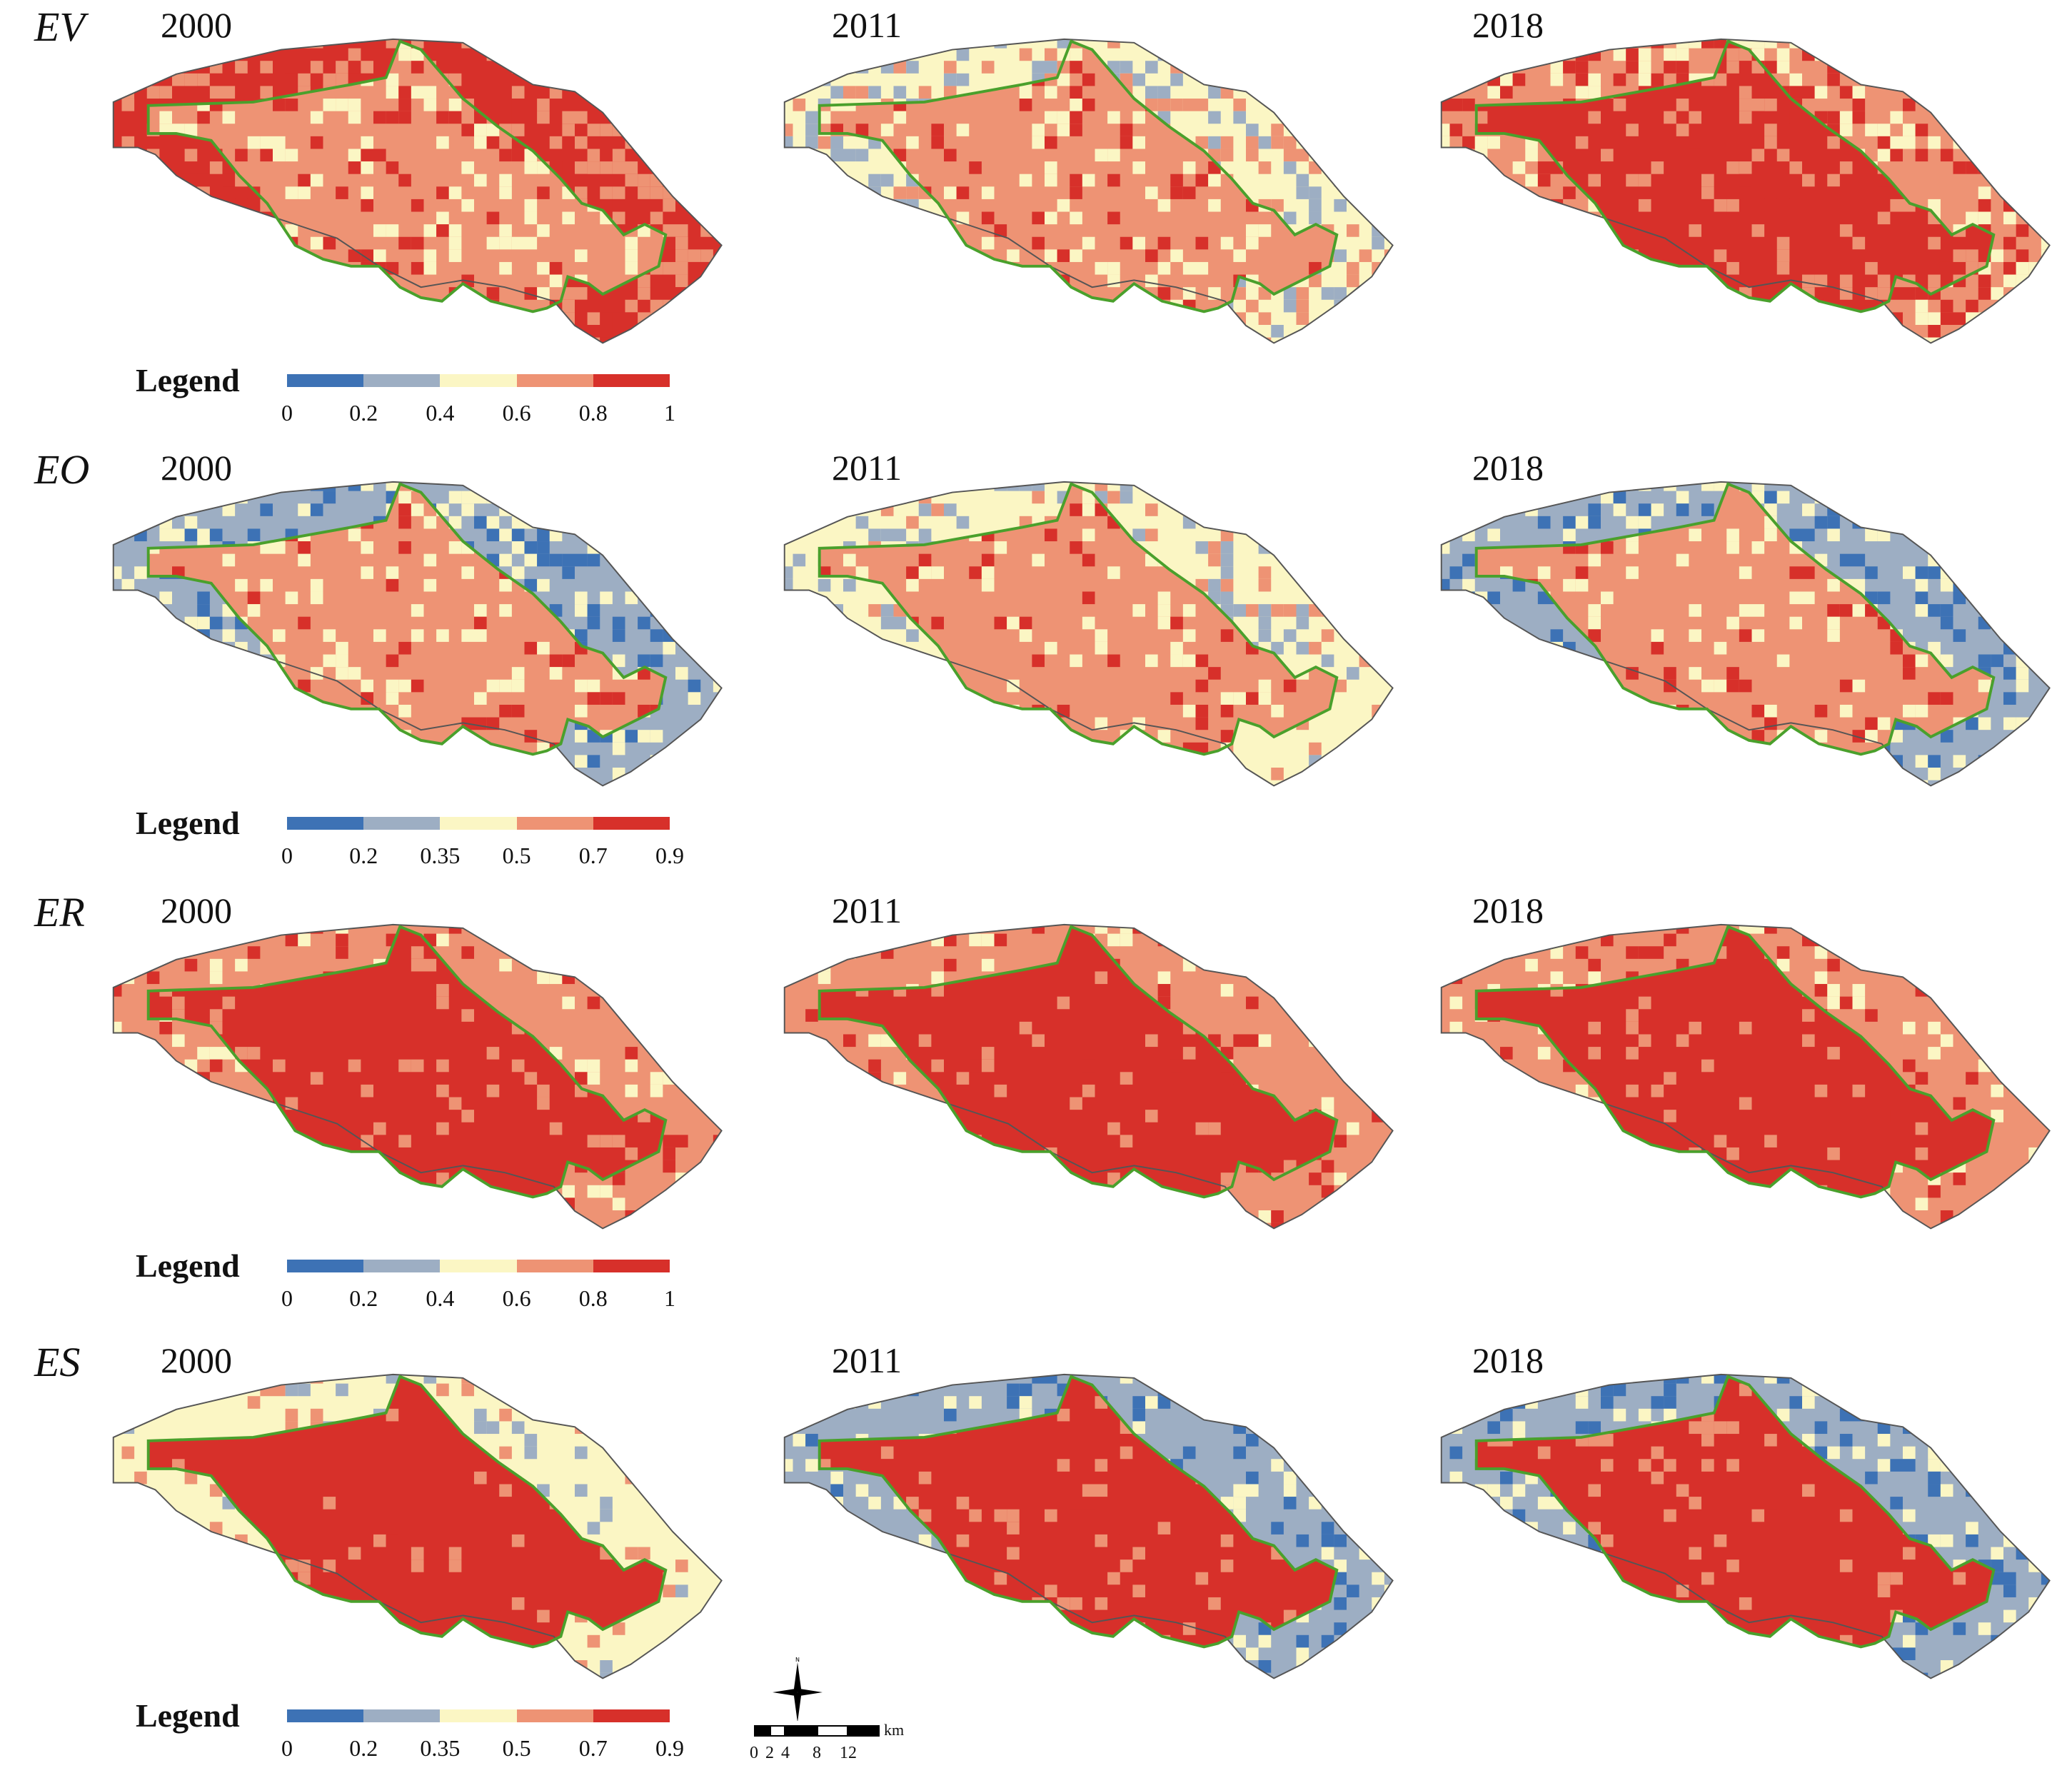 Image resolution: width=2072 pixels, height=1778 pixels. I want to click on scale-label: 8, so click(817, 1753).